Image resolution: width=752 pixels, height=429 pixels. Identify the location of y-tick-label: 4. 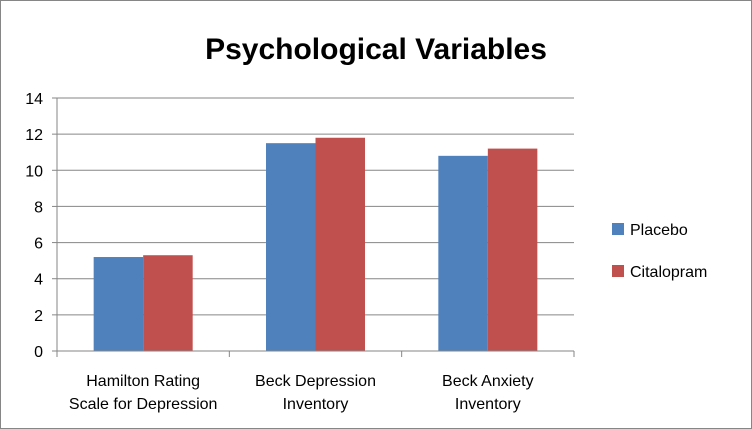
(38, 280).